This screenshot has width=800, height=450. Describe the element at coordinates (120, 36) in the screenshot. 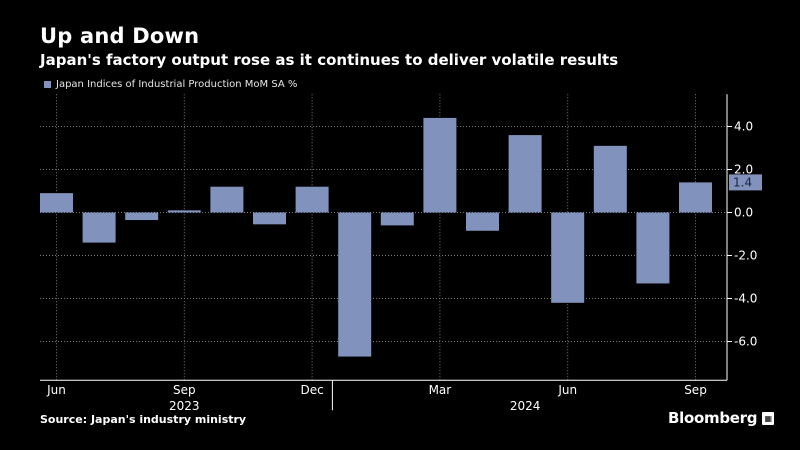

I see `chart-title: Up and Down` at that location.